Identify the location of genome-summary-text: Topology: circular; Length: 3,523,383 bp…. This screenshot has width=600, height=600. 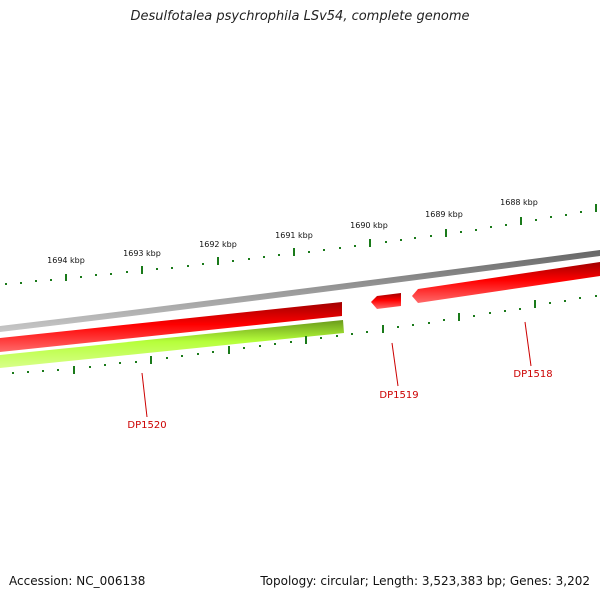
(425, 581).